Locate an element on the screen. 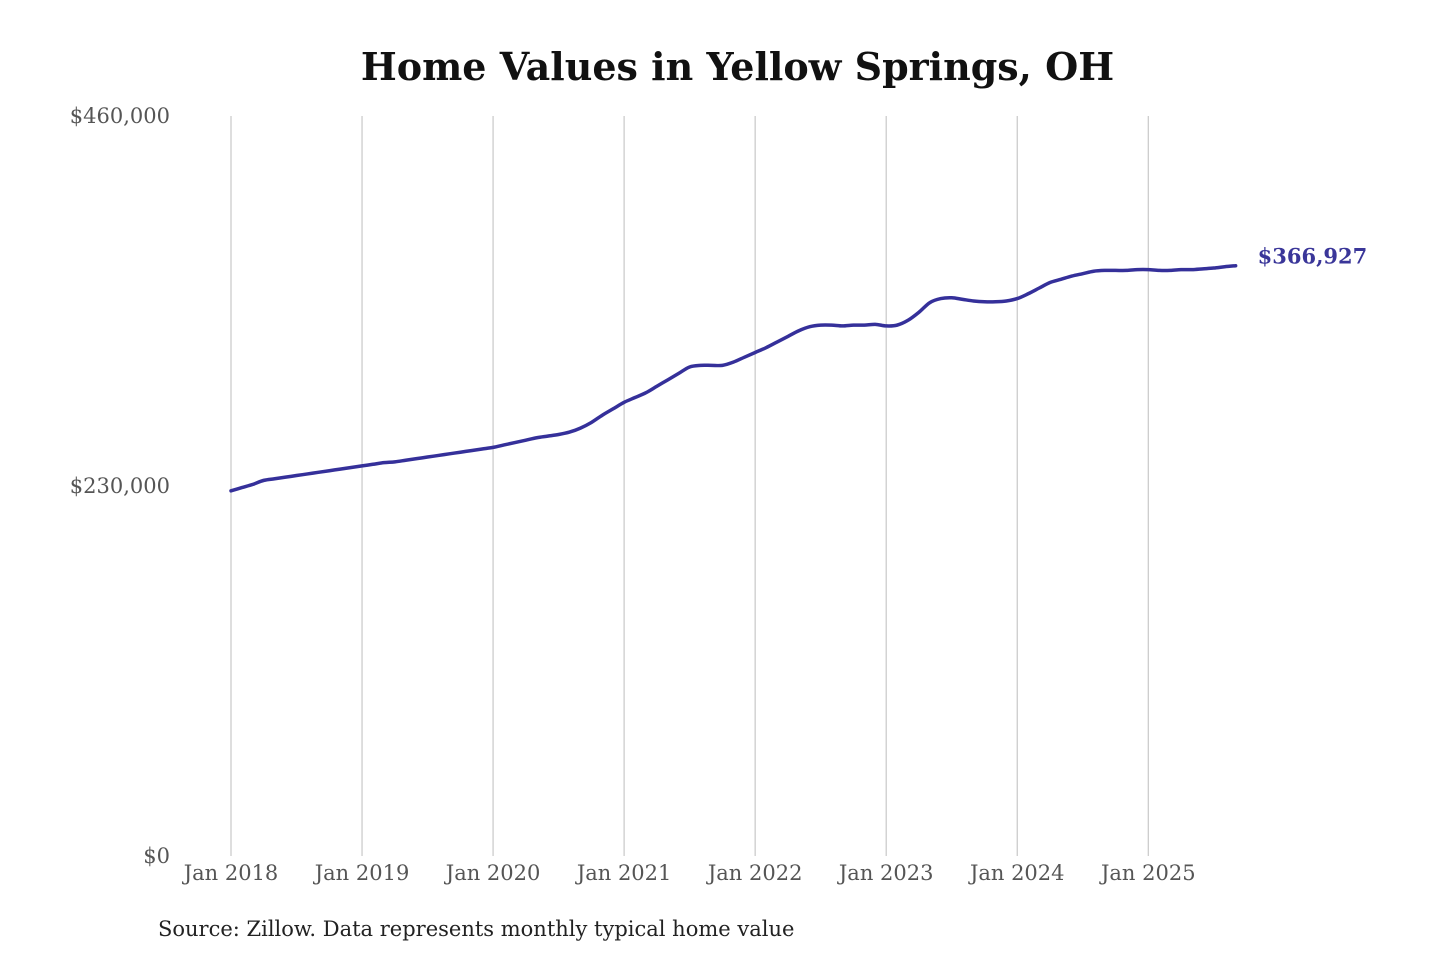 The image size is (1440, 960). x-tick-label: Jan 2022 is located at coordinates (754, 873).